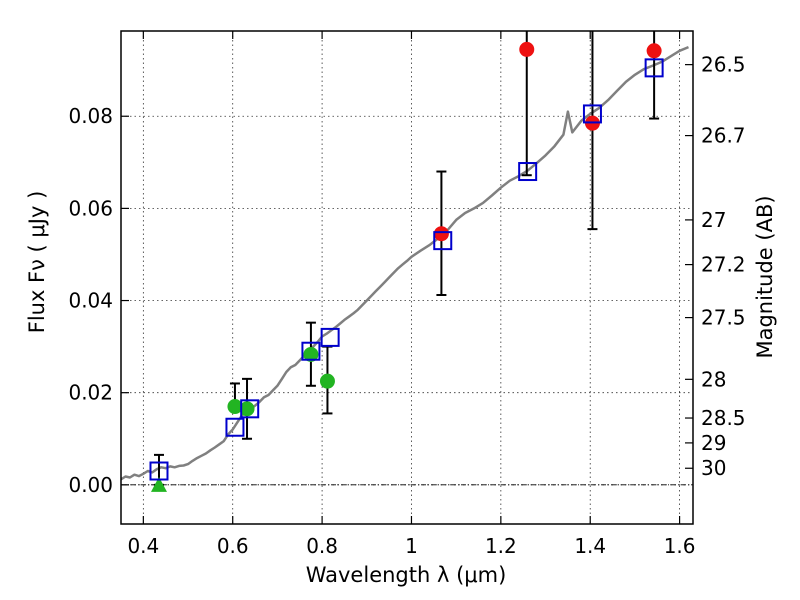  I want to click on right-axis-label: Magnitude (AB), so click(765, 276).